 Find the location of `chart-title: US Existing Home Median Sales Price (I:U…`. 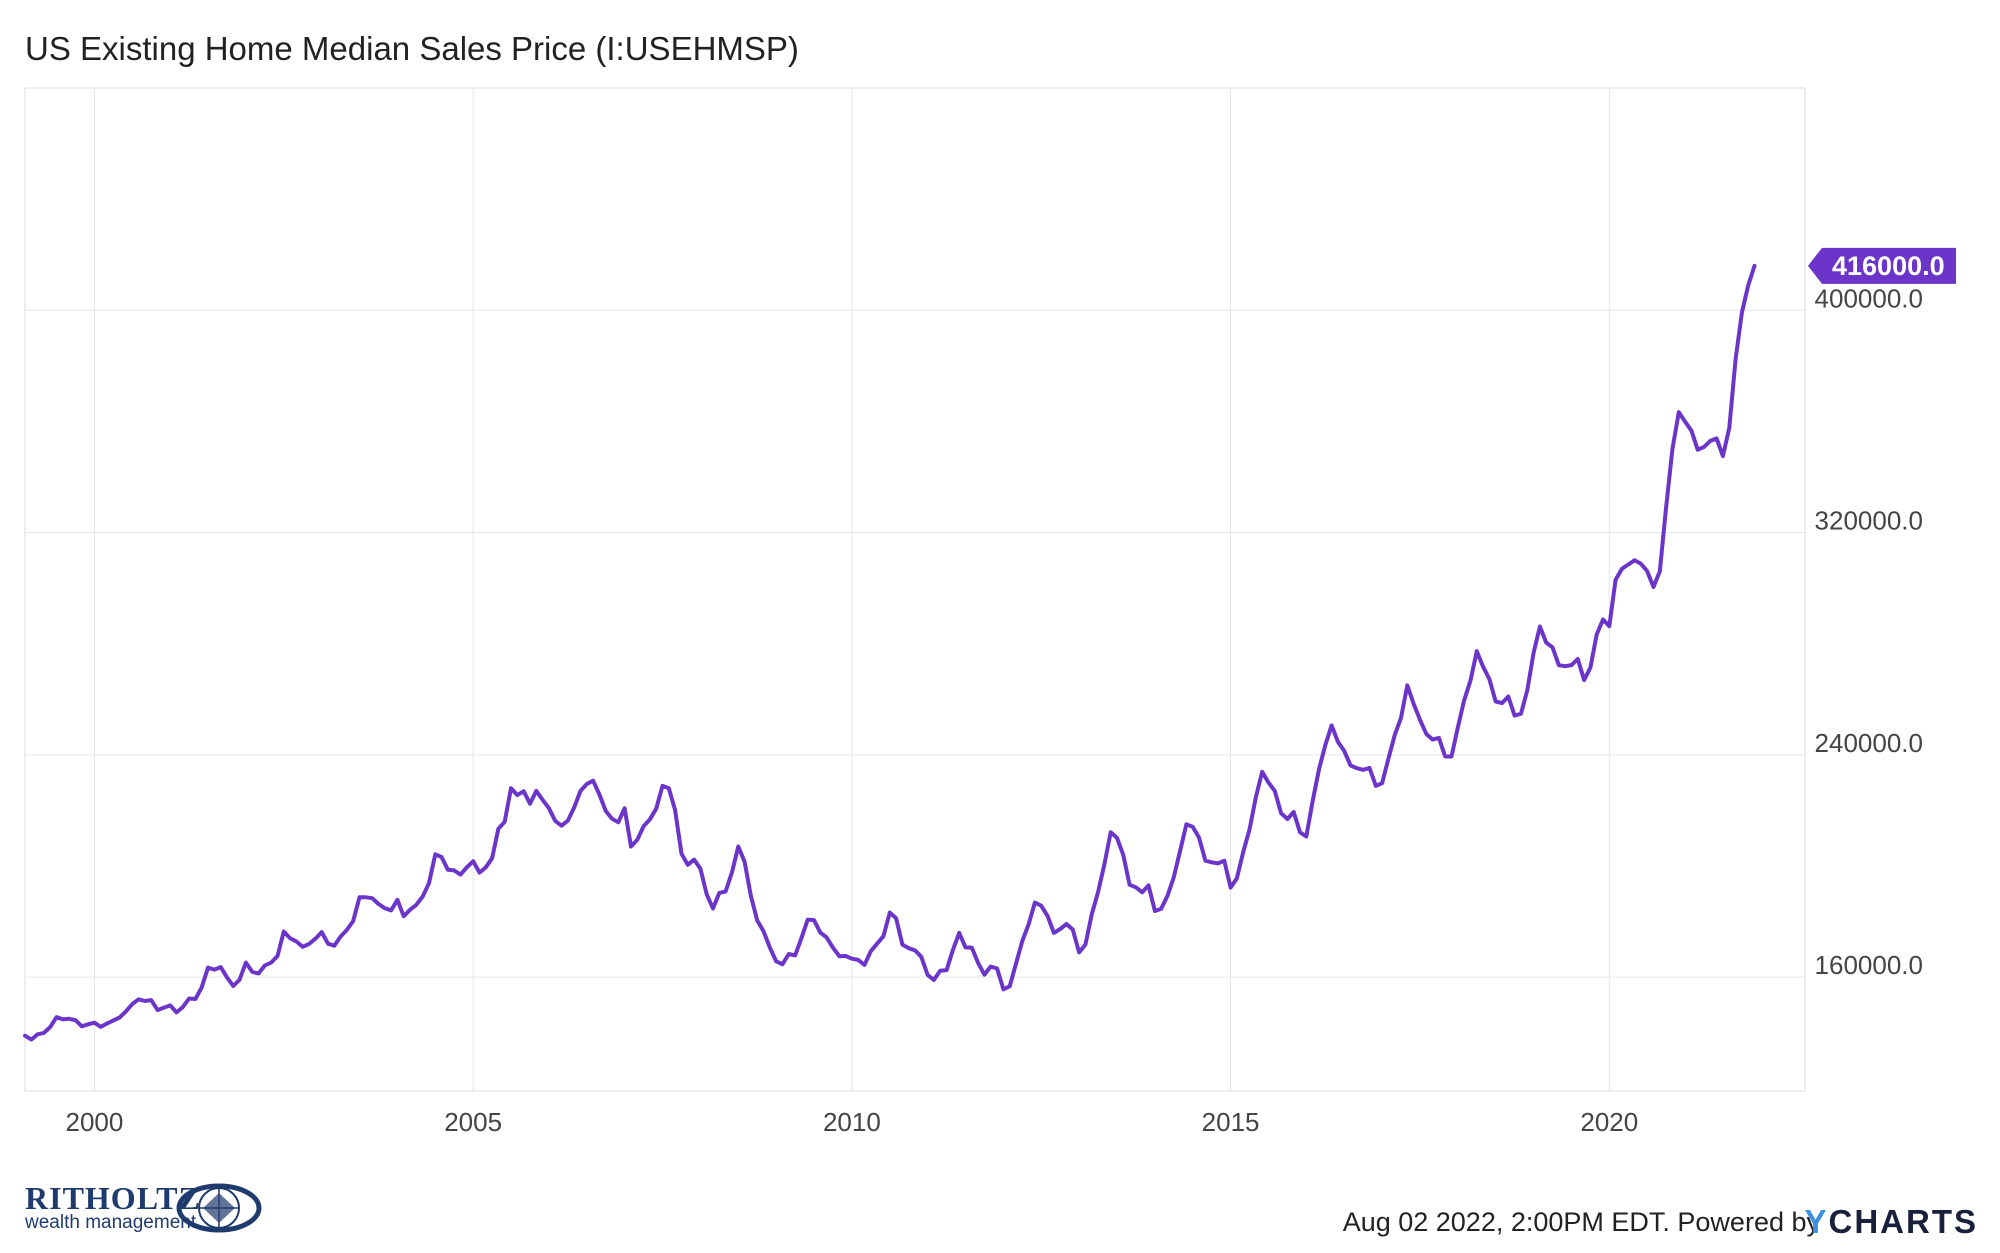

chart-title: US Existing Home Median Sales Price (I:U… is located at coordinates (412, 48).